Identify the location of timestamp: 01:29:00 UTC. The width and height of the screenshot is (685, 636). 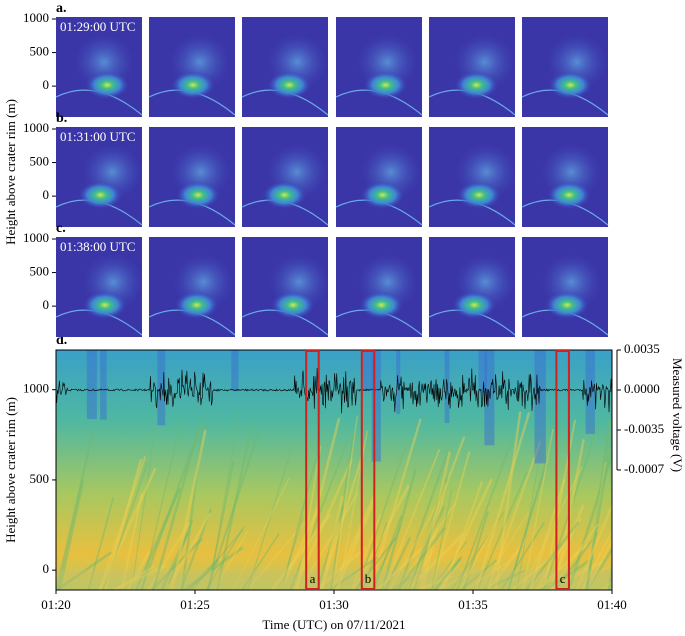
(97, 26).